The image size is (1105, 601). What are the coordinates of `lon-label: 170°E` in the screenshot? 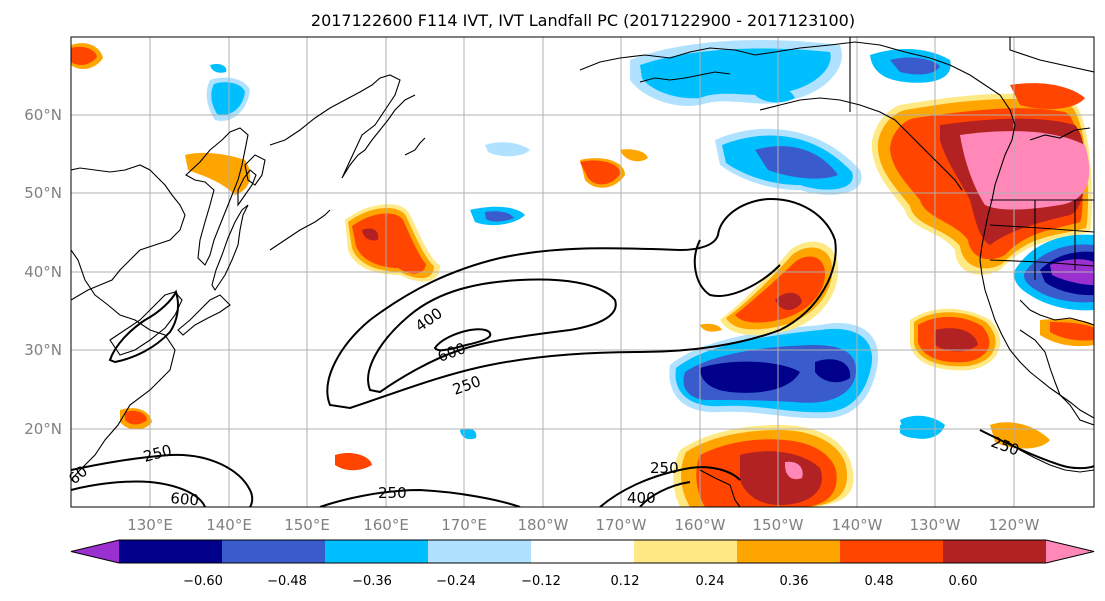 It's located at (464, 525).